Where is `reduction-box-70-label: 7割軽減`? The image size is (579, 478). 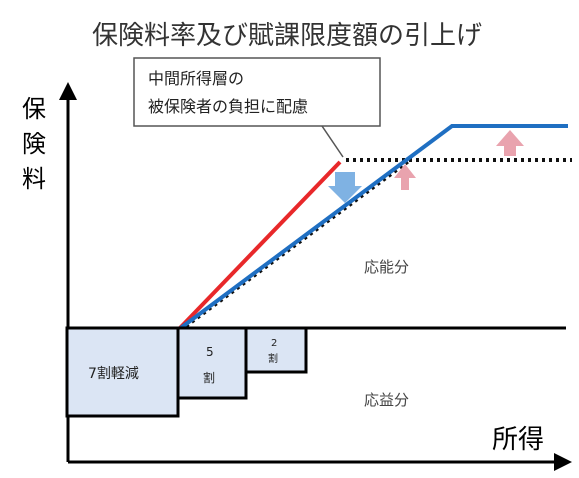 reduction-box-70-label: 7割軽減 is located at coordinates (113, 373).